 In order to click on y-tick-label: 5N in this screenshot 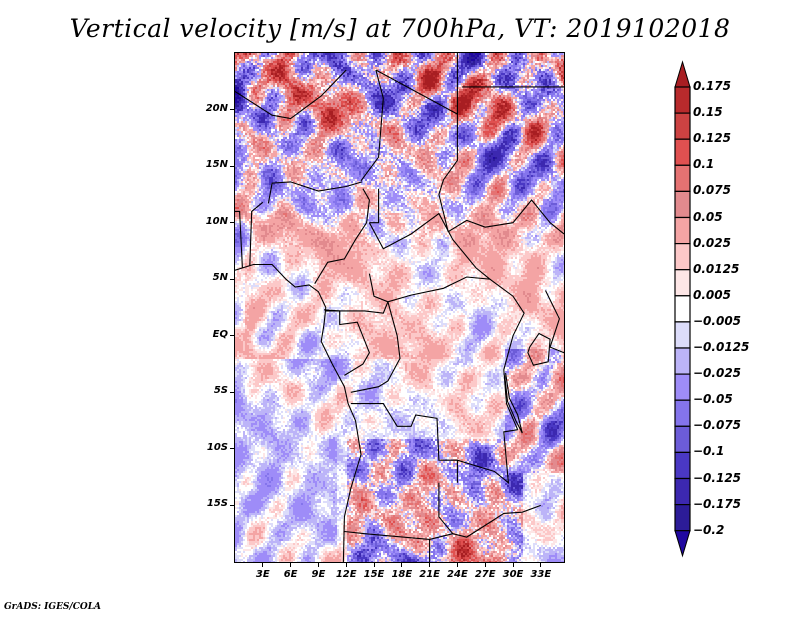, I will do `click(220, 278)`.